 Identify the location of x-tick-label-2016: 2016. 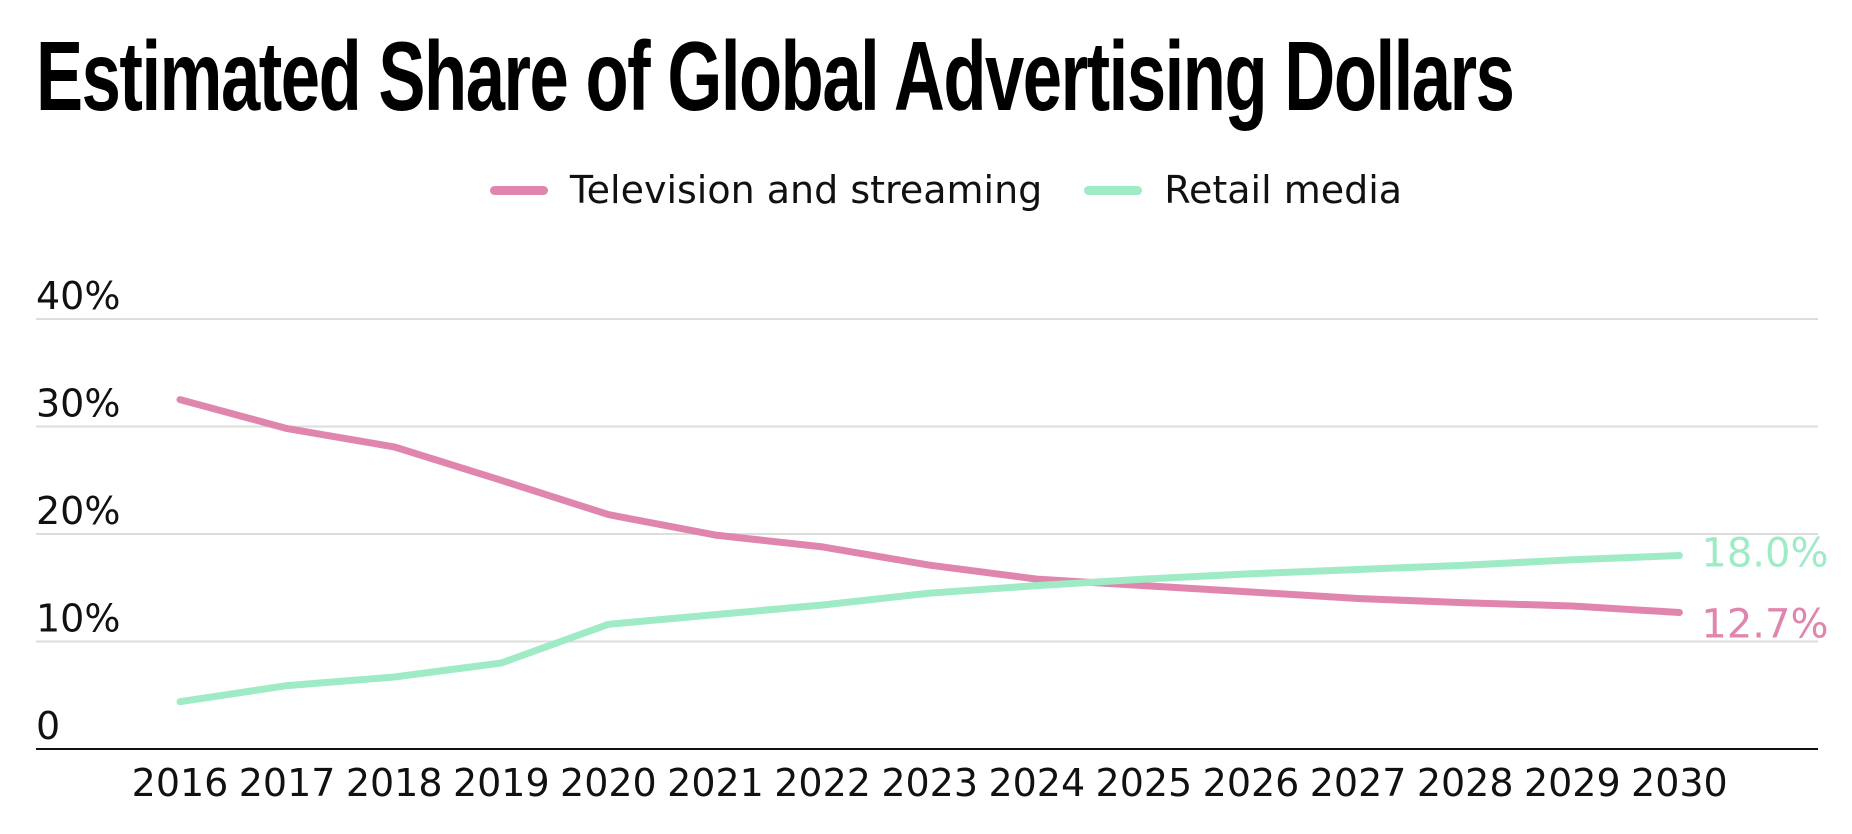
(180, 783).